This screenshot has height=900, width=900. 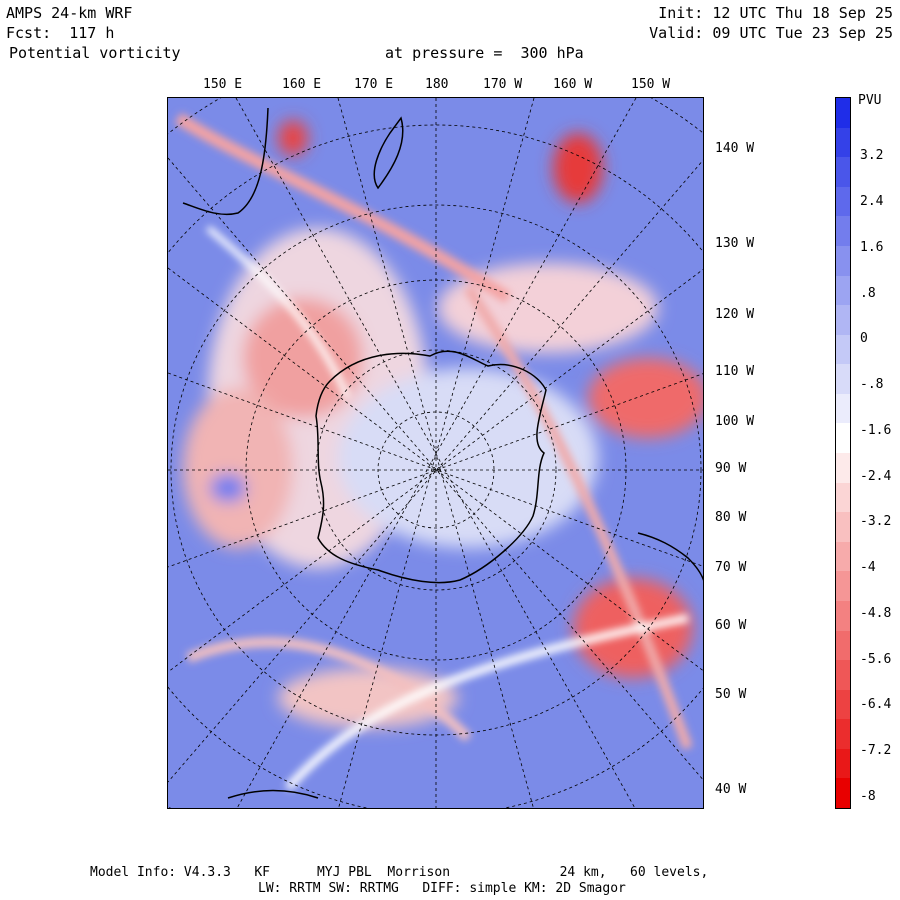 What do you see at coordinates (735, 371) in the screenshot?
I see `lon-label-right: 110 W` at bounding box center [735, 371].